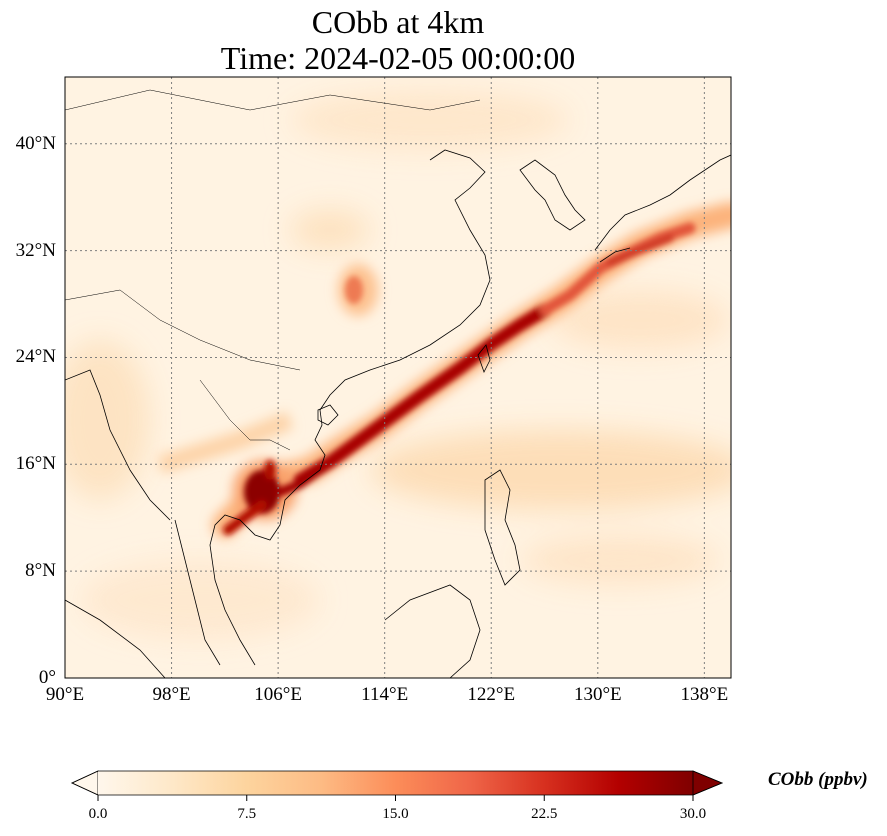 The height and width of the screenshot is (836, 887). Describe the element at coordinates (98, 814) in the screenshot. I see `colorbar-tick-label: 0.0` at that location.